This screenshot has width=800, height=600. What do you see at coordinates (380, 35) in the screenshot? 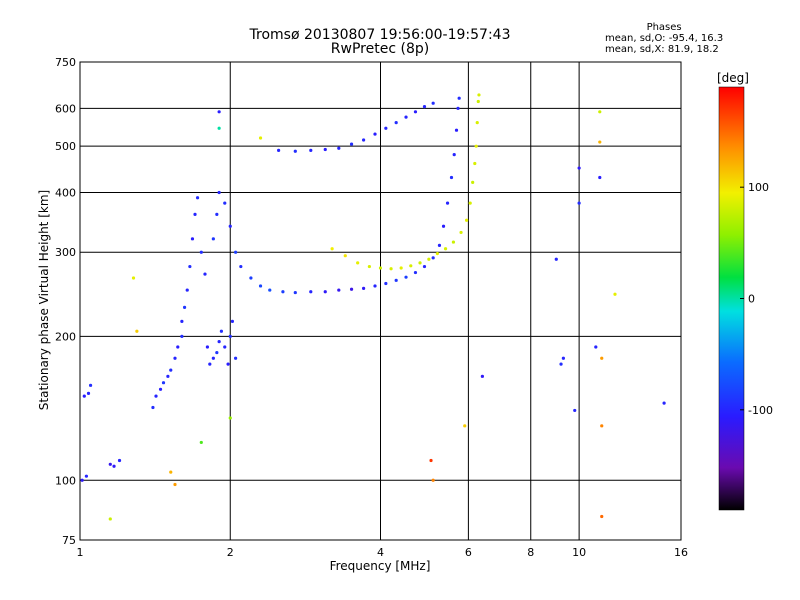
I see `chart-title-line1: Tromsø 20130807 19:56:00-19:57:43` at bounding box center [380, 35].